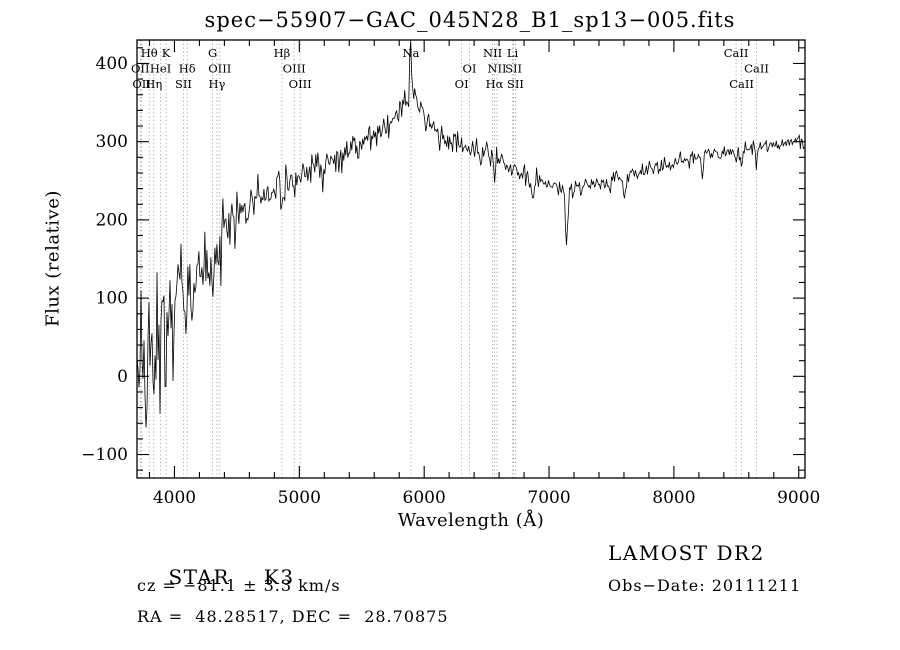 The image size is (900, 650). I want to click on marker-label-Hθ: Hθ, so click(149, 53).